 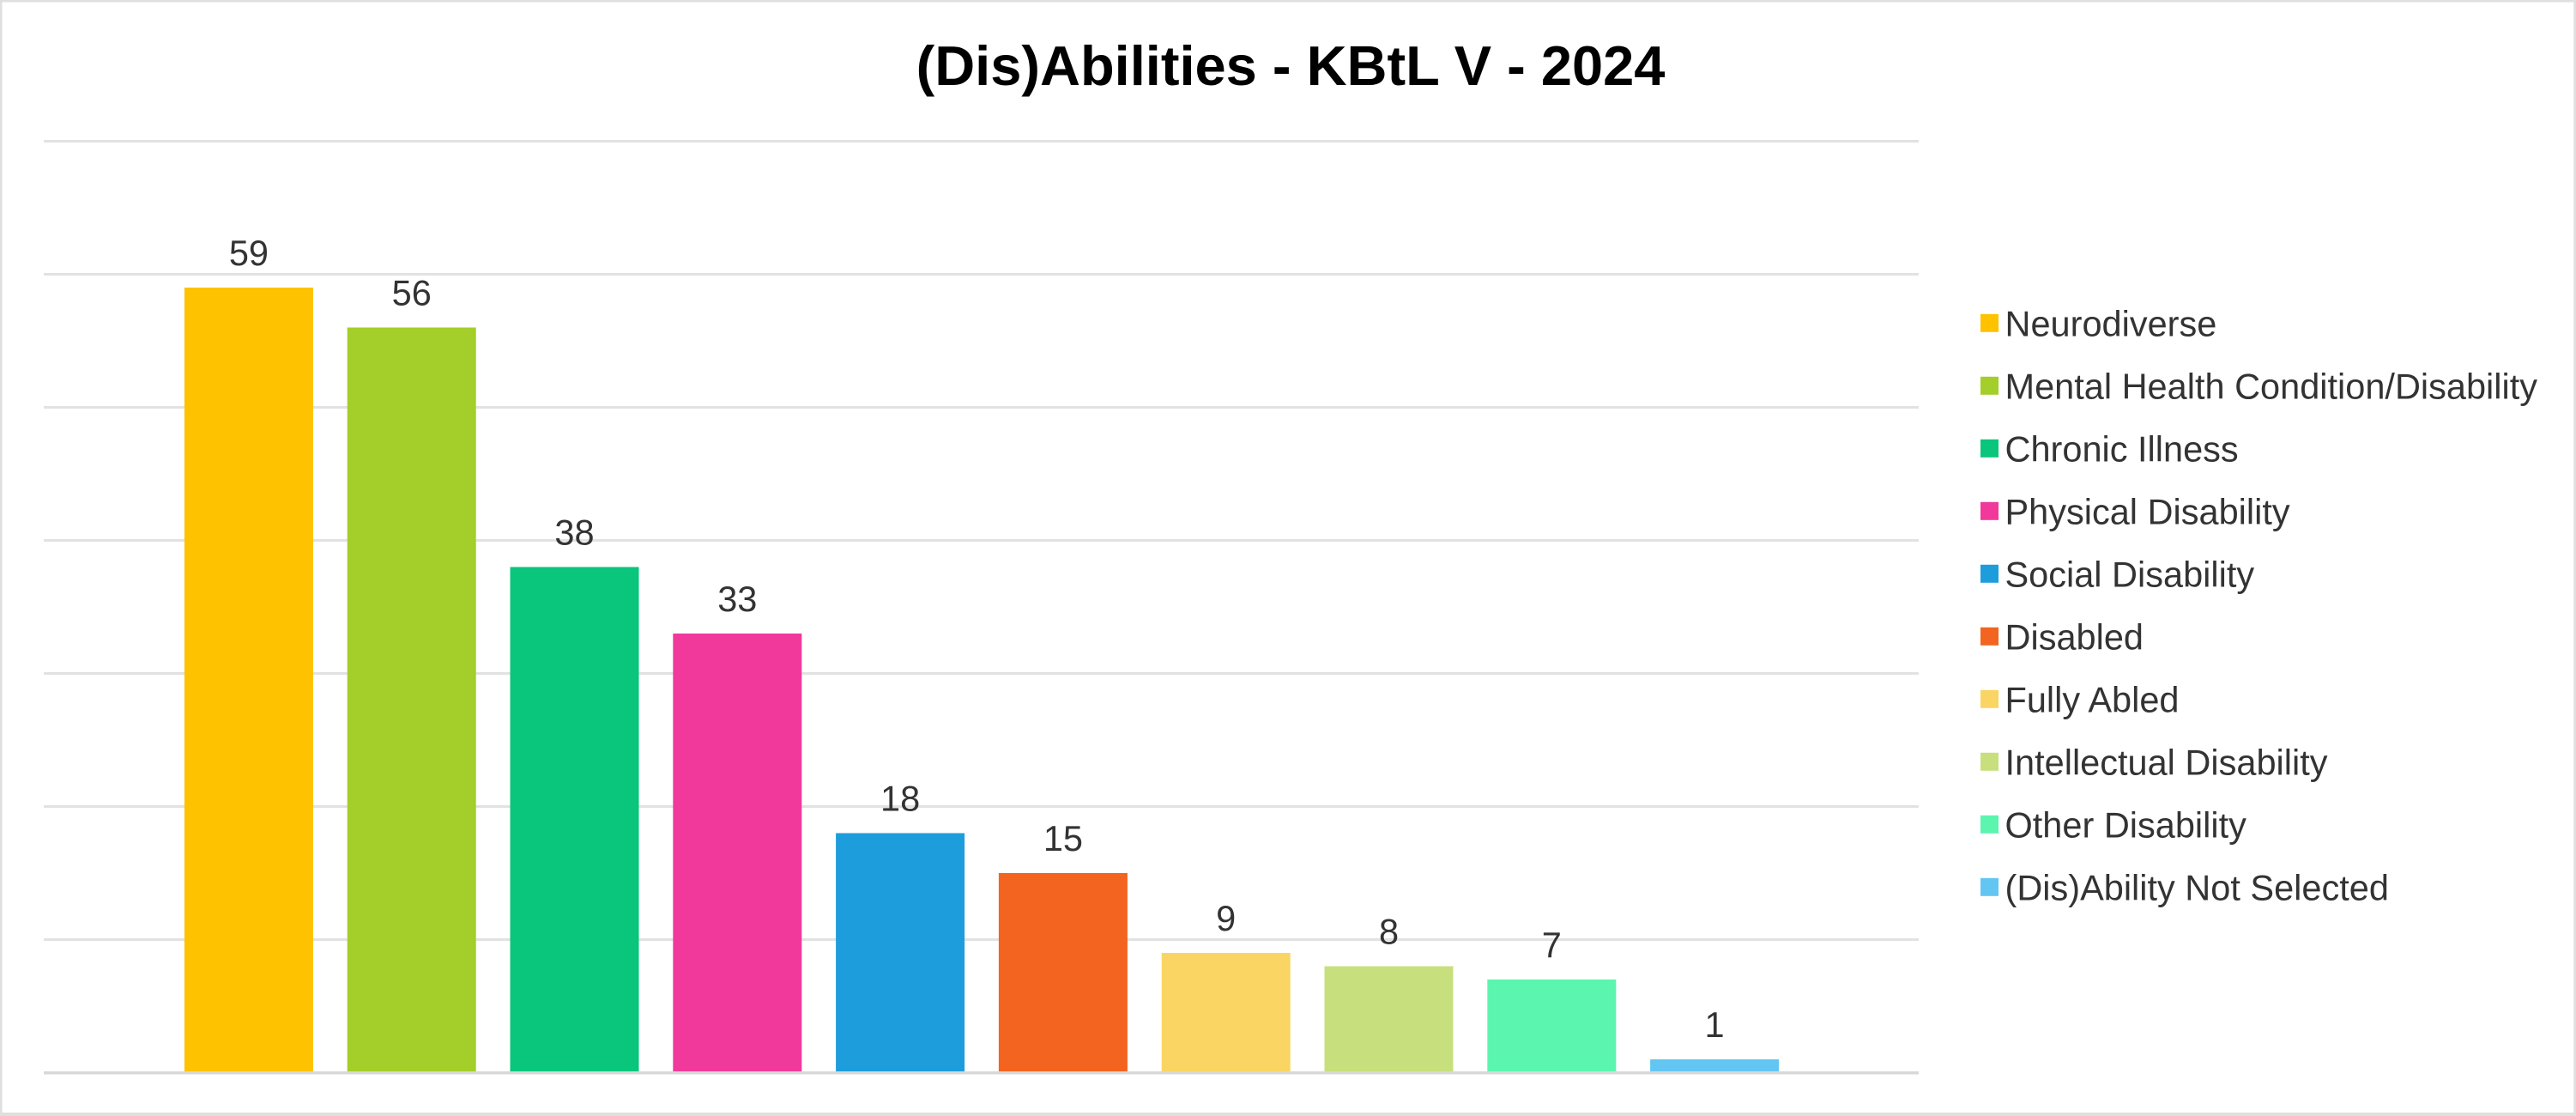 I want to click on svg-text: Intellectual Disability, so click(x=2166, y=762).